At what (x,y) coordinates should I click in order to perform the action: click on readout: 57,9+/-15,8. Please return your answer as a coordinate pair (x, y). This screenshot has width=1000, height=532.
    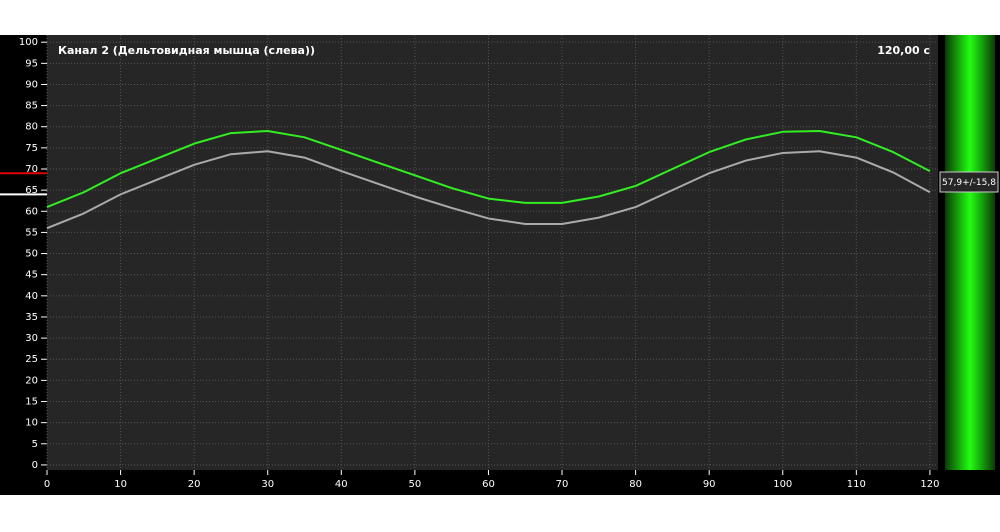
    Looking at the image, I should click on (969, 183).